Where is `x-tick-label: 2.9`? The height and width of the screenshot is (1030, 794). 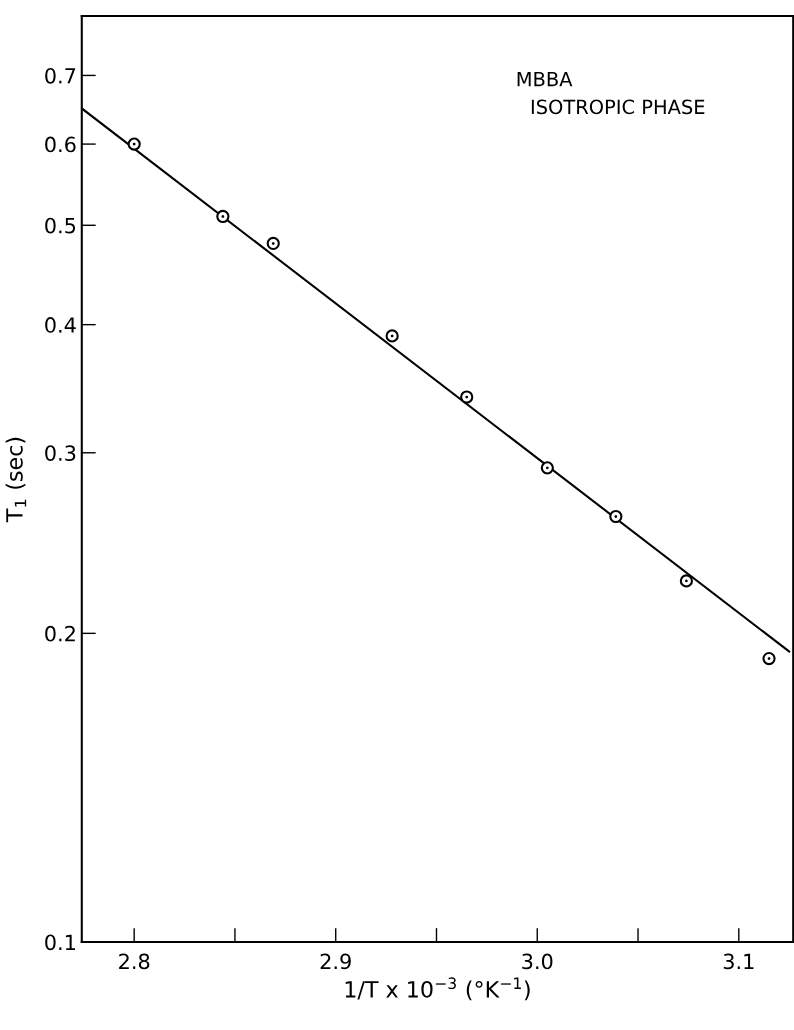 x-tick-label: 2.9 is located at coordinates (335, 961).